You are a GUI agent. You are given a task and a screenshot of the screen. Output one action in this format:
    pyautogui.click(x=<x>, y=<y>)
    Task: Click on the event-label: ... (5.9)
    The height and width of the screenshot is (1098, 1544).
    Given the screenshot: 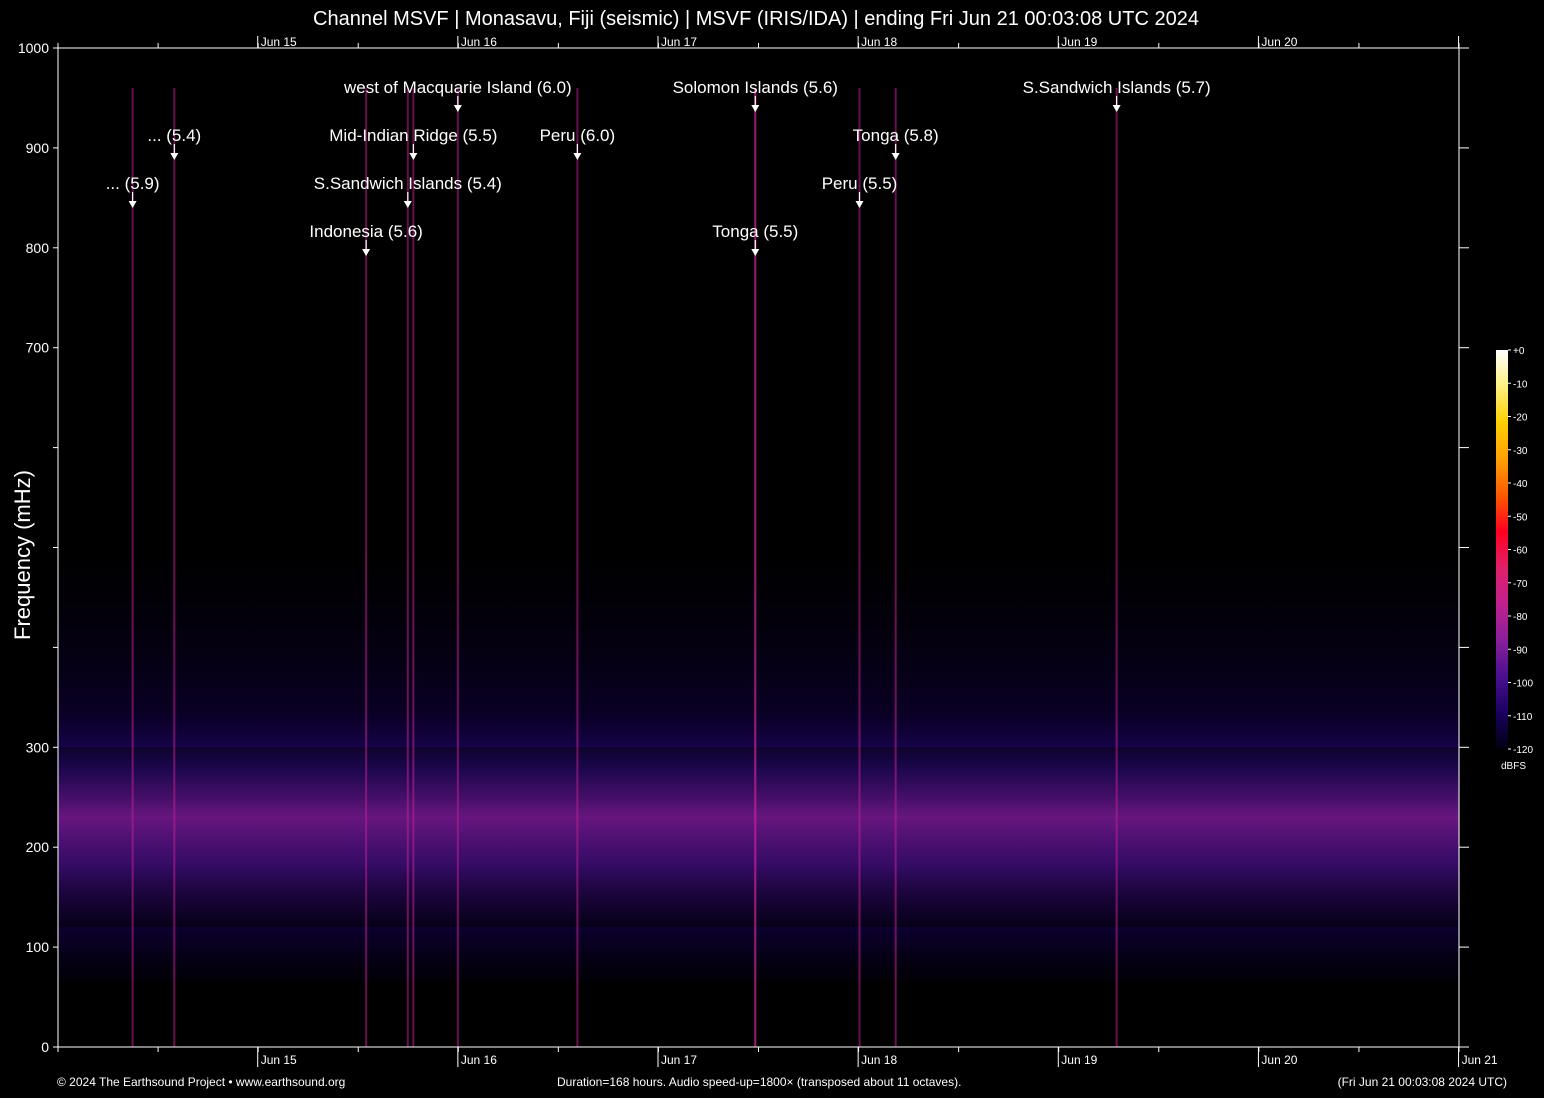 What is the action you would take?
    pyautogui.click(x=133, y=183)
    